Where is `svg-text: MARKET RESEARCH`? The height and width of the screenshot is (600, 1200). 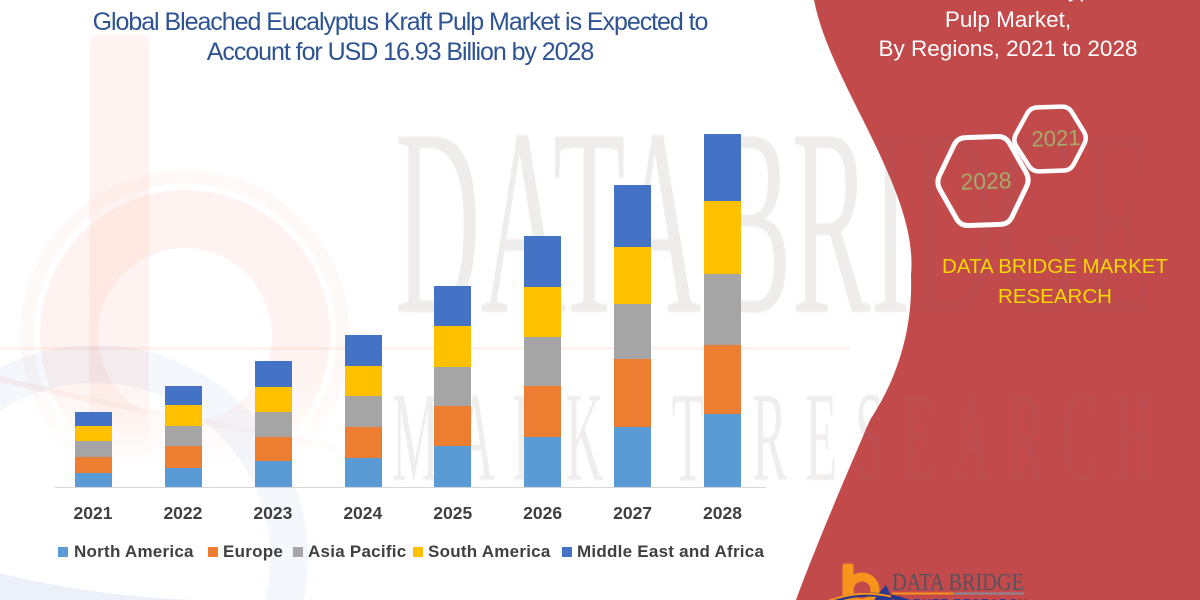 svg-text: MARKET RESEARCH is located at coordinates (960, 598).